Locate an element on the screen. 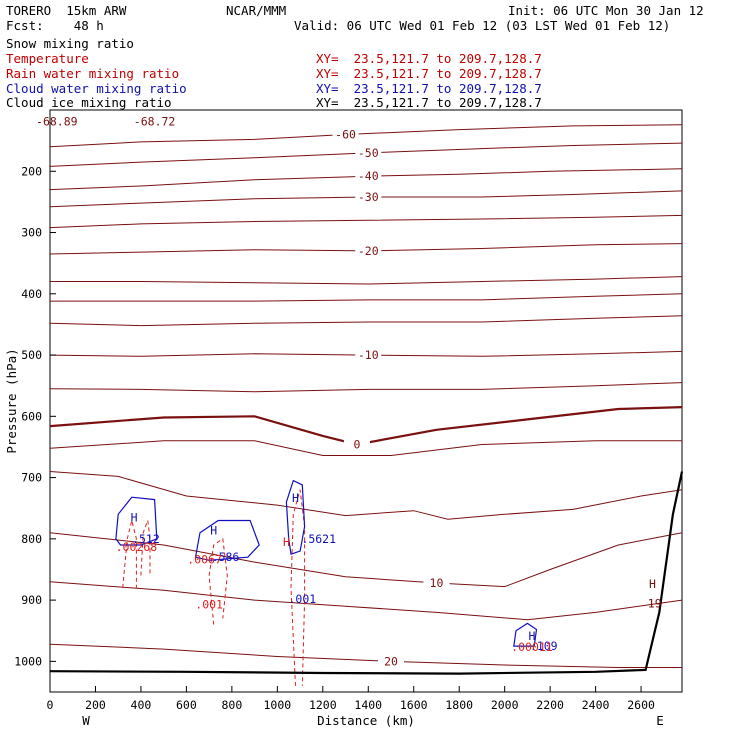  contour-annotation: -68.89 is located at coordinates (57, 121).